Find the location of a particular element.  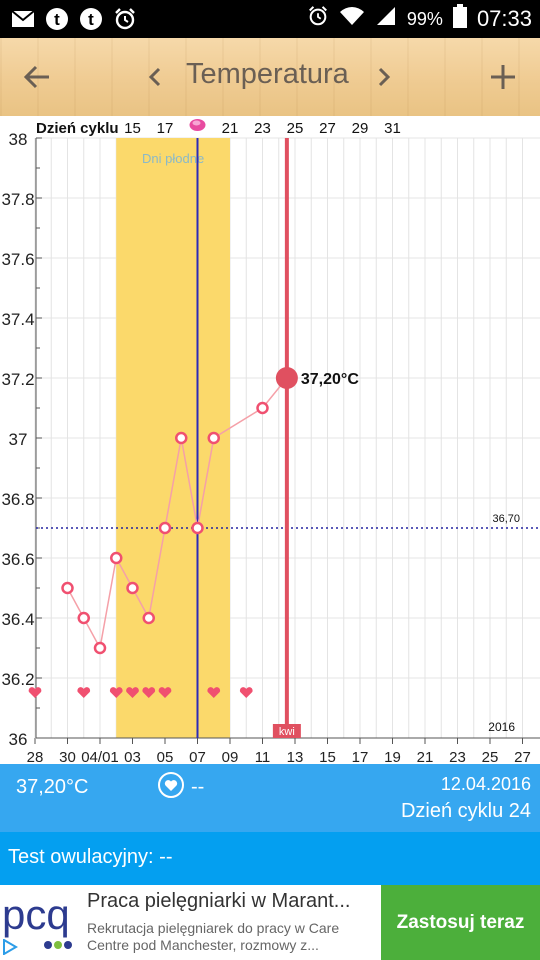

adchoices-icon is located at coordinates (10, 947).